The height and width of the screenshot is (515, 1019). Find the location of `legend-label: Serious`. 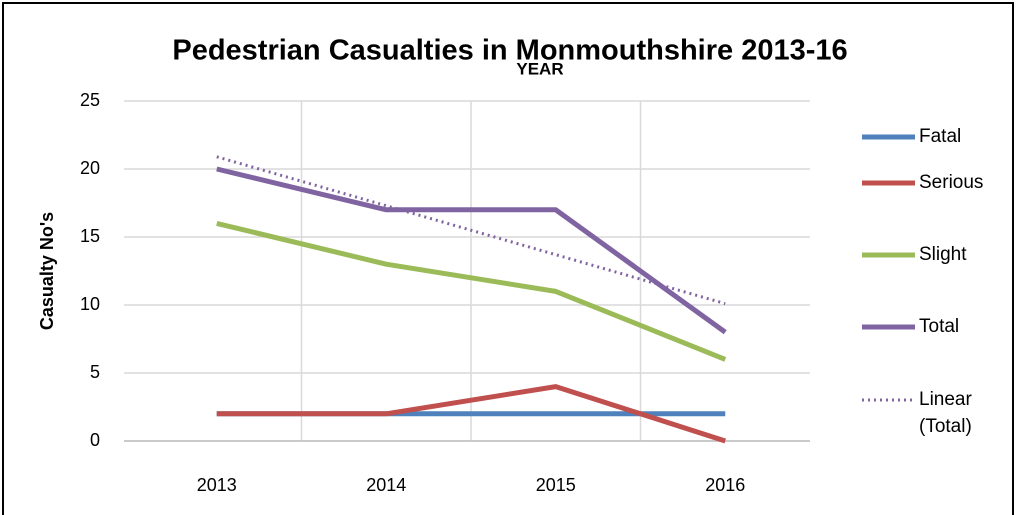

legend-label: Serious is located at coordinates (951, 182).